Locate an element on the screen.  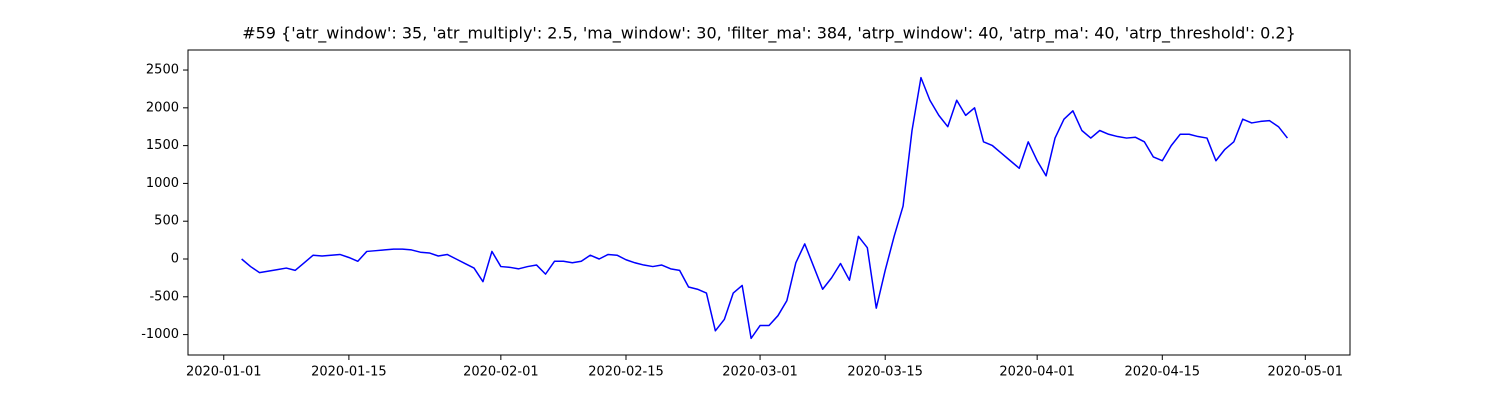
x-tick-label: 2020-01-15 is located at coordinates (349, 372).